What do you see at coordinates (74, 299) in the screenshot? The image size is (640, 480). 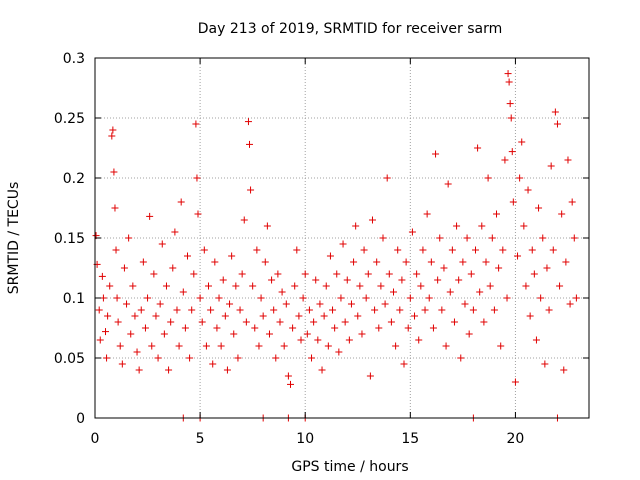 I see `y-tick-label: 0.1` at bounding box center [74, 299].